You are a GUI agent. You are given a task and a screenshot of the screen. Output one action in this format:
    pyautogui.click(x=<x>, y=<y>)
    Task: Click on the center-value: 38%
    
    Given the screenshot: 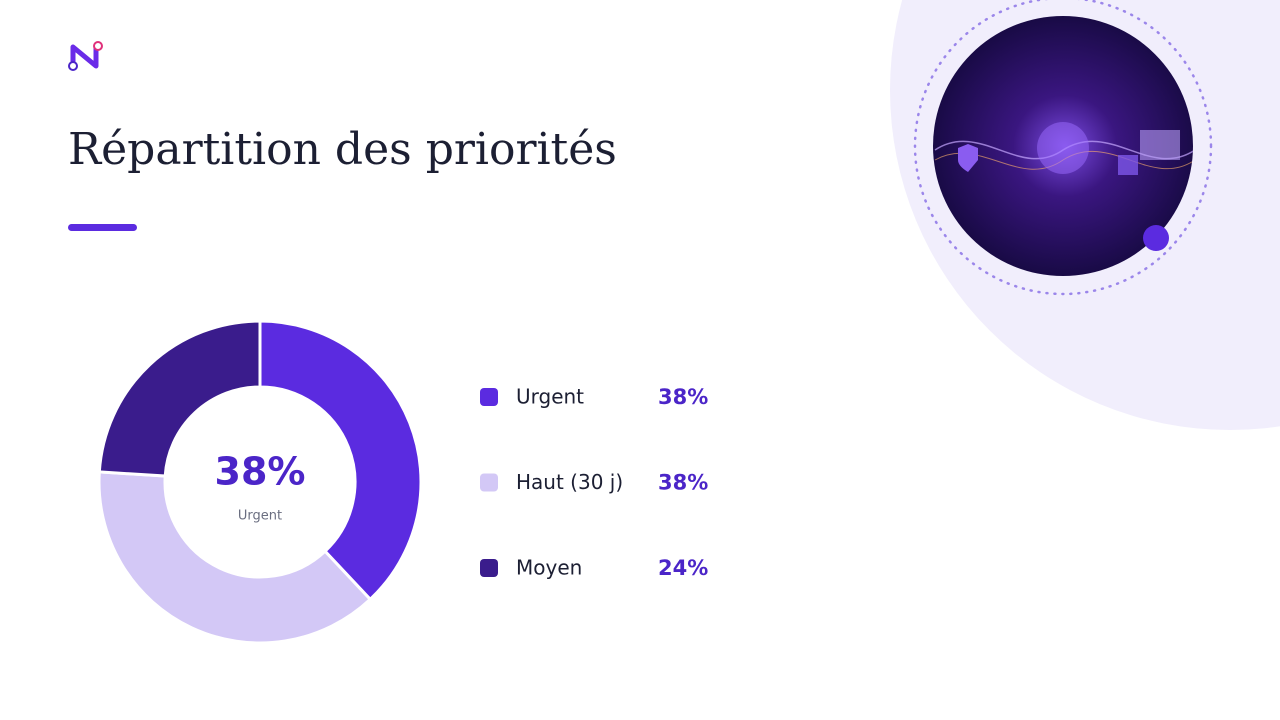 What is the action you would take?
    pyautogui.click(x=260, y=472)
    